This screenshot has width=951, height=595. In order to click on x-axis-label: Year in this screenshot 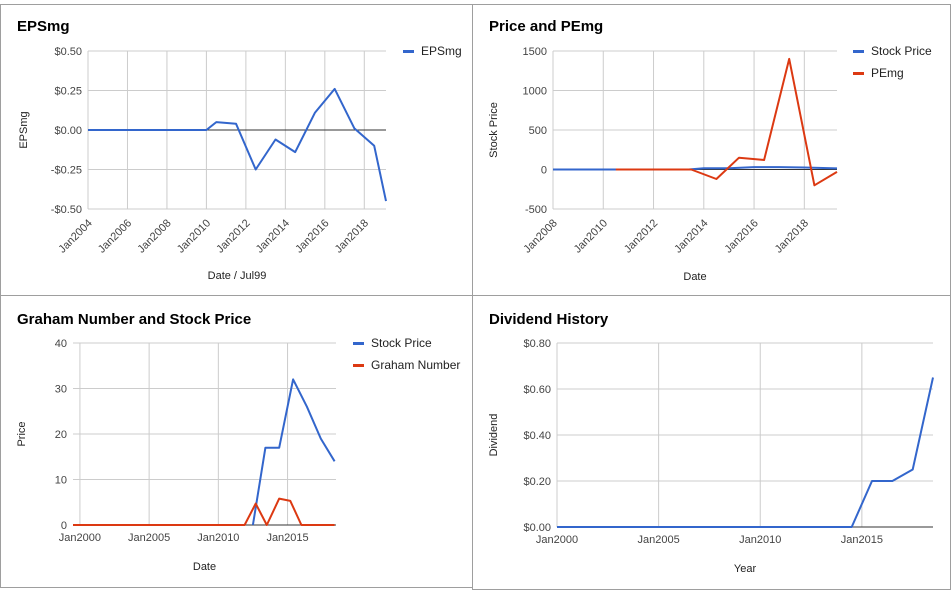, I will do `click(745, 569)`.